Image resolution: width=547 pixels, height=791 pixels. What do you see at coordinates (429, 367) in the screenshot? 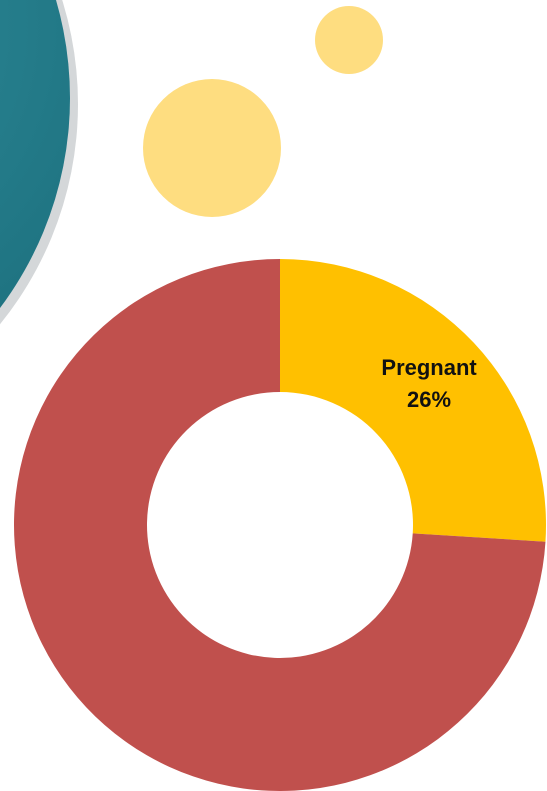
I see `segment-label: Pregnant` at bounding box center [429, 367].